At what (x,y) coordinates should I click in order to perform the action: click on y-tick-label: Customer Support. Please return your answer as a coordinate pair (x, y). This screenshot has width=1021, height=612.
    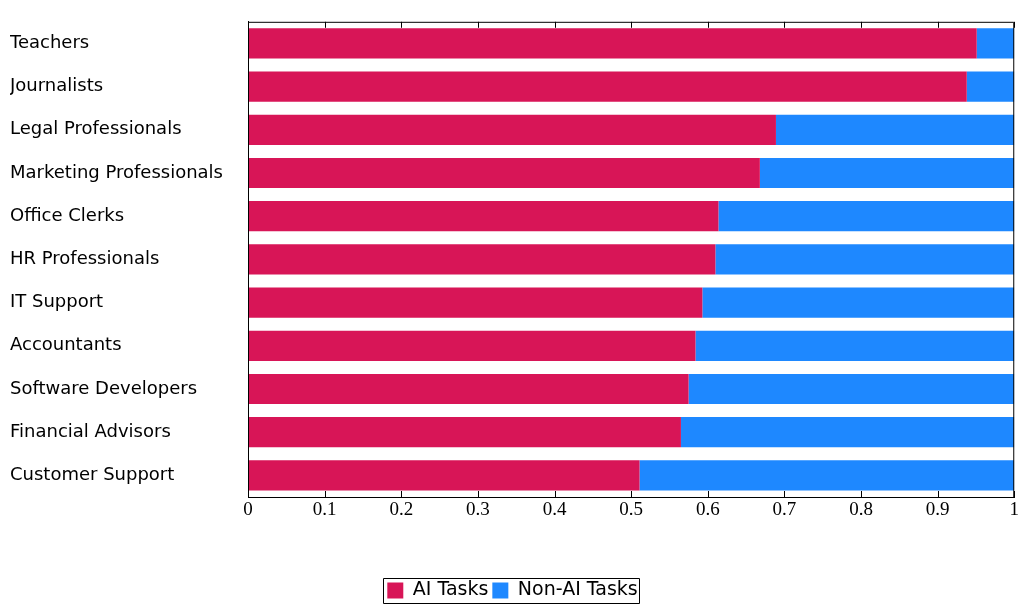
    Looking at the image, I should click on (92, 474).